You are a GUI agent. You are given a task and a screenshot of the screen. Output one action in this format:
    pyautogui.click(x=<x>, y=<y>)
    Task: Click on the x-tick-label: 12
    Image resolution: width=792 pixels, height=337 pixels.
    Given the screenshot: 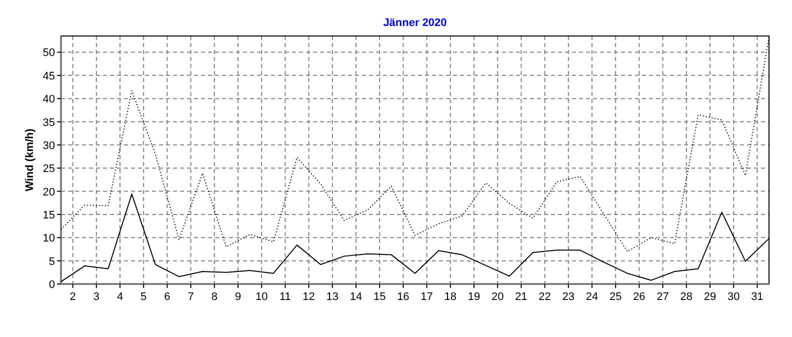 What is the action you would take?
    pyautogui.click(x=308, y=297)
    